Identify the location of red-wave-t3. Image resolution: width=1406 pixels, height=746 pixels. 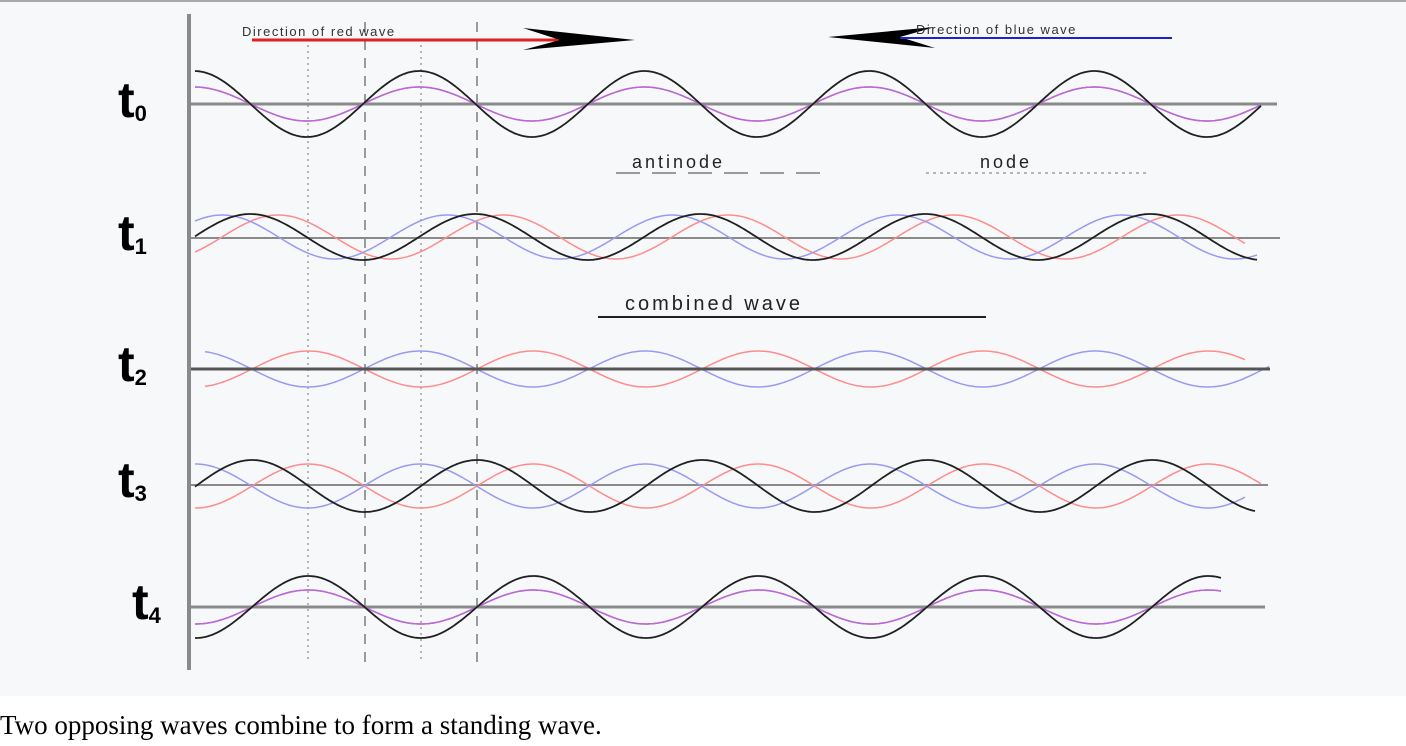
(728, 486).